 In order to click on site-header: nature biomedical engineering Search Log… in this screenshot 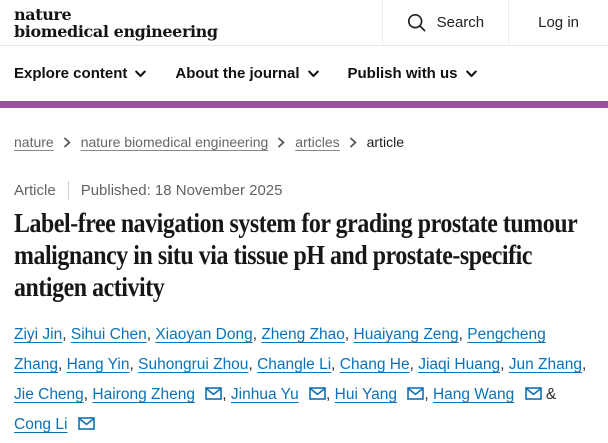, I will do `click(304, 23)`.